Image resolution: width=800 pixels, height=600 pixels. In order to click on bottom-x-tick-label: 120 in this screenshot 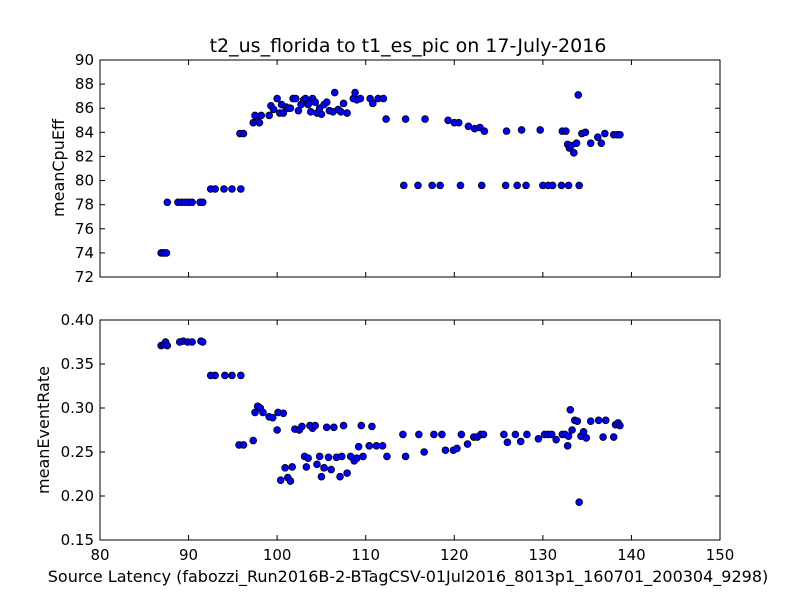, I will do `click(454, 555)`.